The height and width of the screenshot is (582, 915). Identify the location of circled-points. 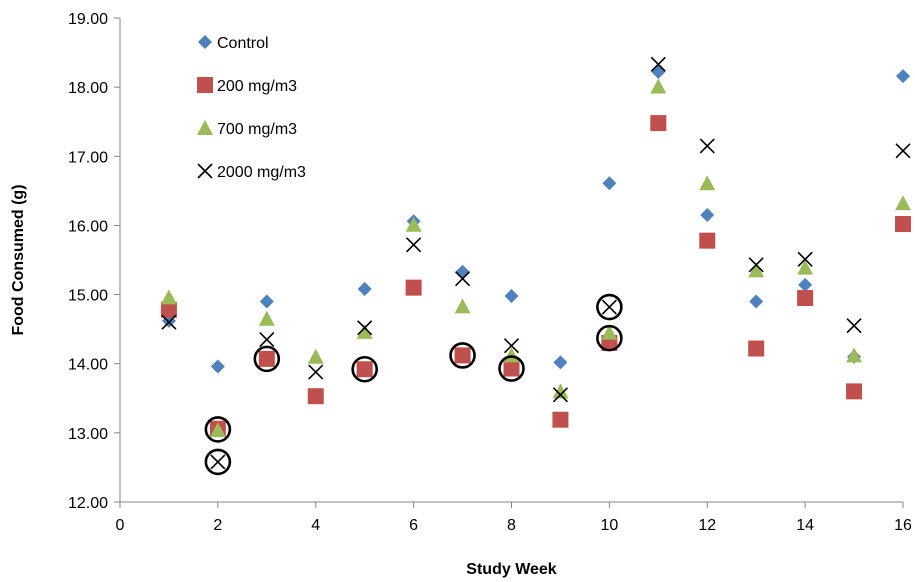
(413, 384).